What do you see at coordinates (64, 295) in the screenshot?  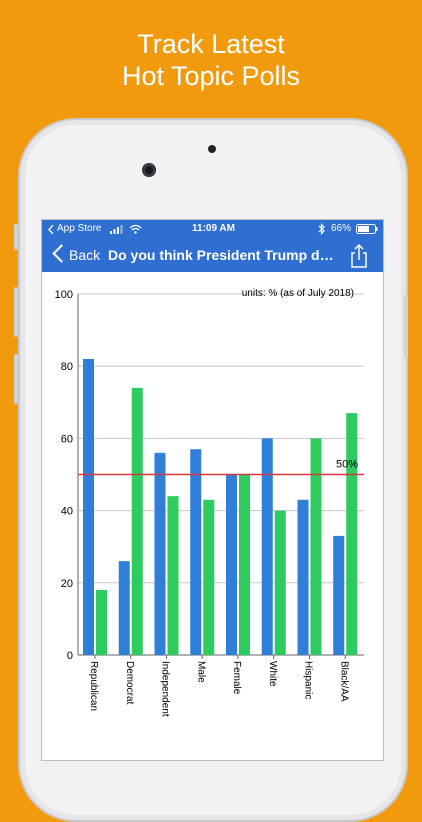 I see `y-tick-label: 100` at bounding box center [64, 295].